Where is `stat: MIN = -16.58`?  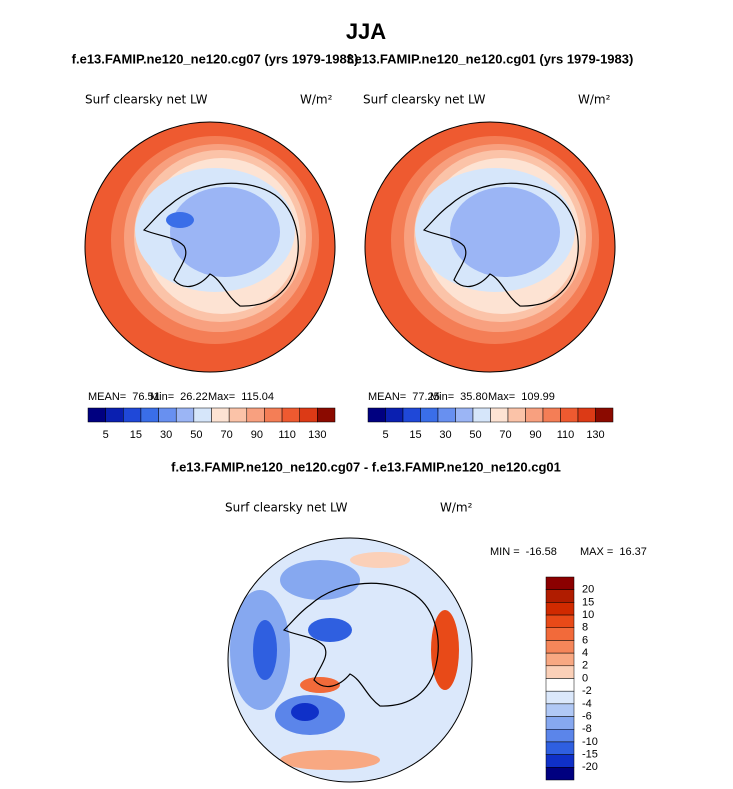 stat: MIN = -16.58 is located at coordinates (523, 552).